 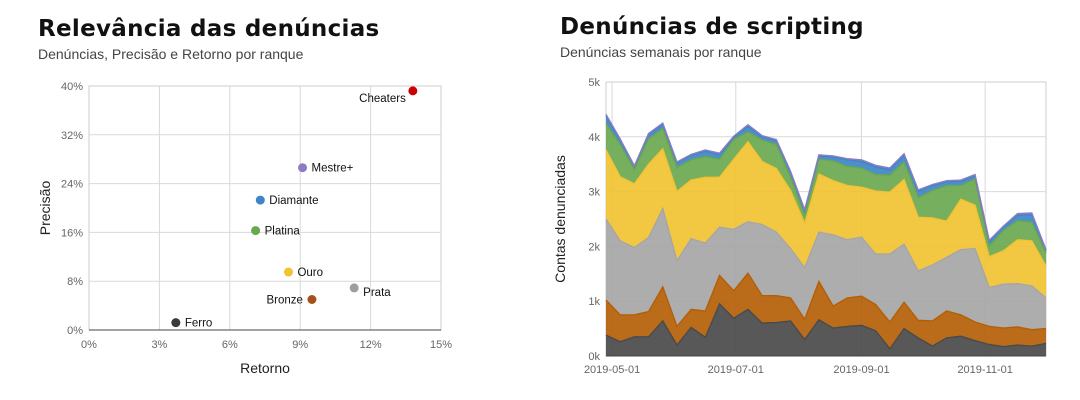 I want to click on y-tick-label: 3k, so click(x=594, y=193).